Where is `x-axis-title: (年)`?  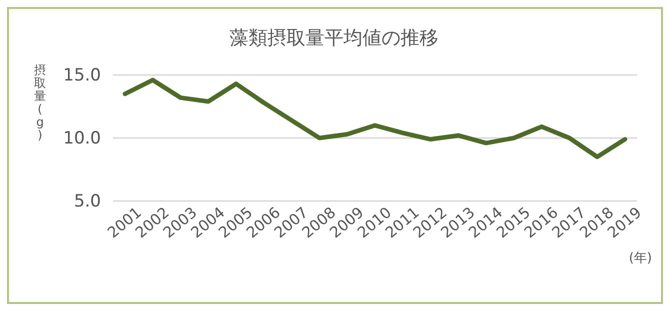 x-axis-title: (年) is located at coordinates (640, 258).